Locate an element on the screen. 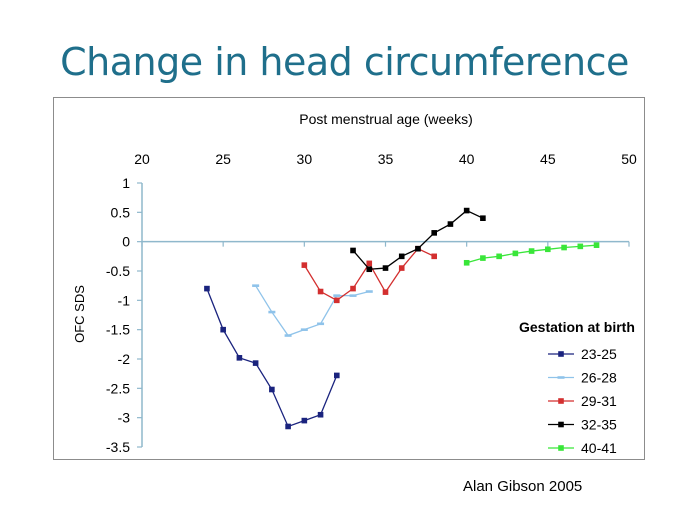 The image size is (689, 517). y-tick-label: -3.5 is located at coordinates (118, 447).